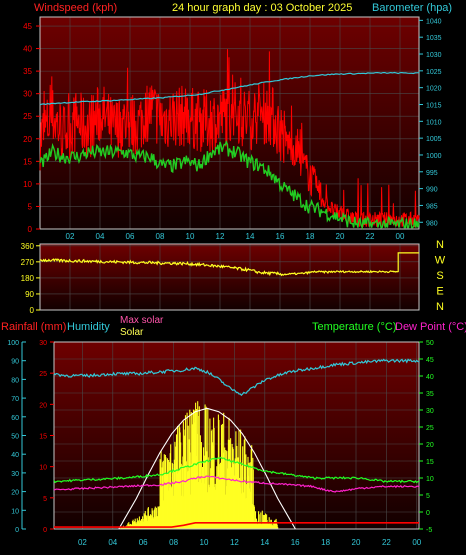 The width and height of the screenshot is (466, 555). Describe the element at coordinates (229, 88) in the screenshot. I see `series-barometer` at that location.